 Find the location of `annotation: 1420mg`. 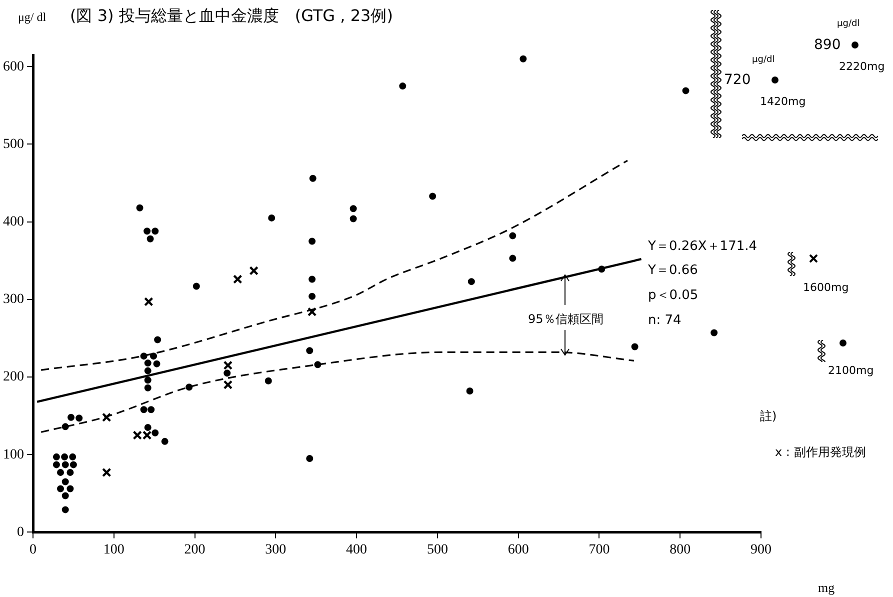

annotation: 1420mg is located at coordinates (783, 101).